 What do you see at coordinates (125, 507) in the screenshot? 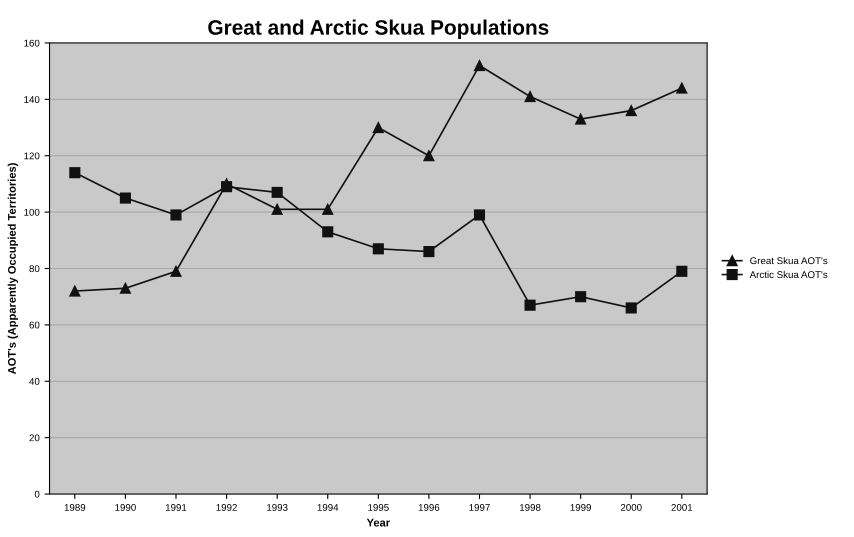
I see `x-tick-label: 1990` at bounding box center [125, 507].